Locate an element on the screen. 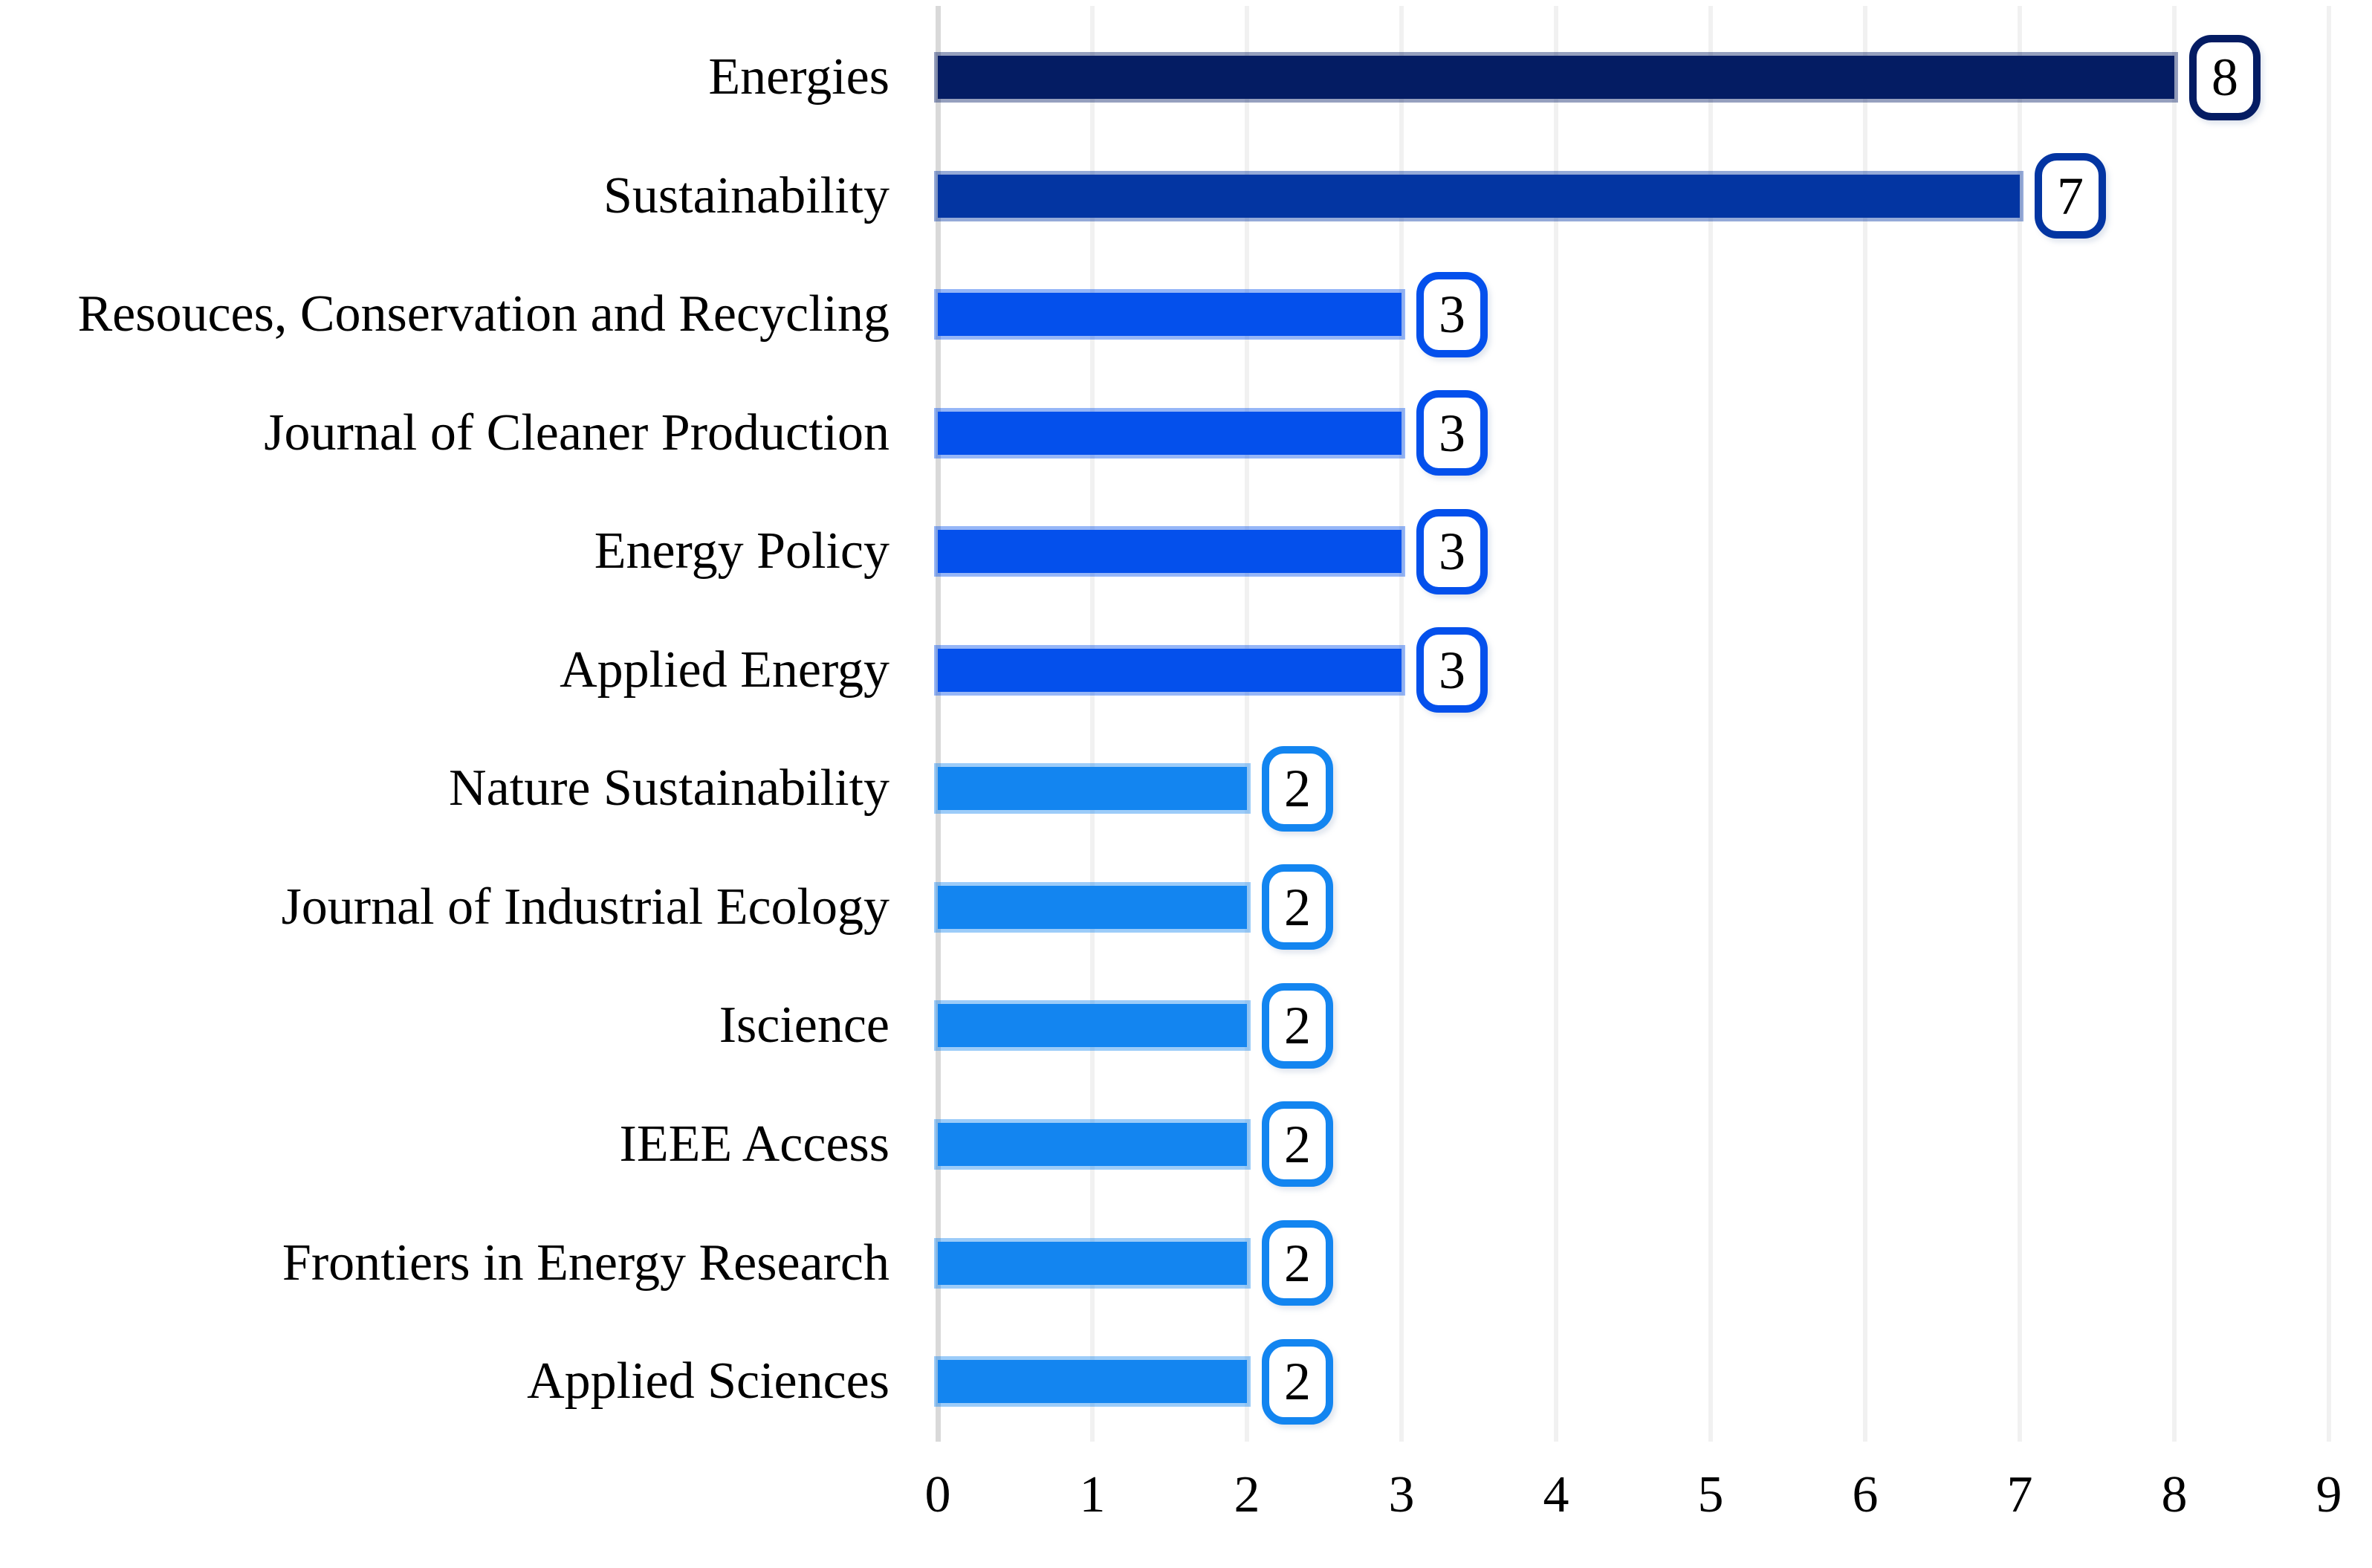 This screenshot has height=1568, width=2372. x-tick-8: 8 is located at coordinates (2174, 1494).